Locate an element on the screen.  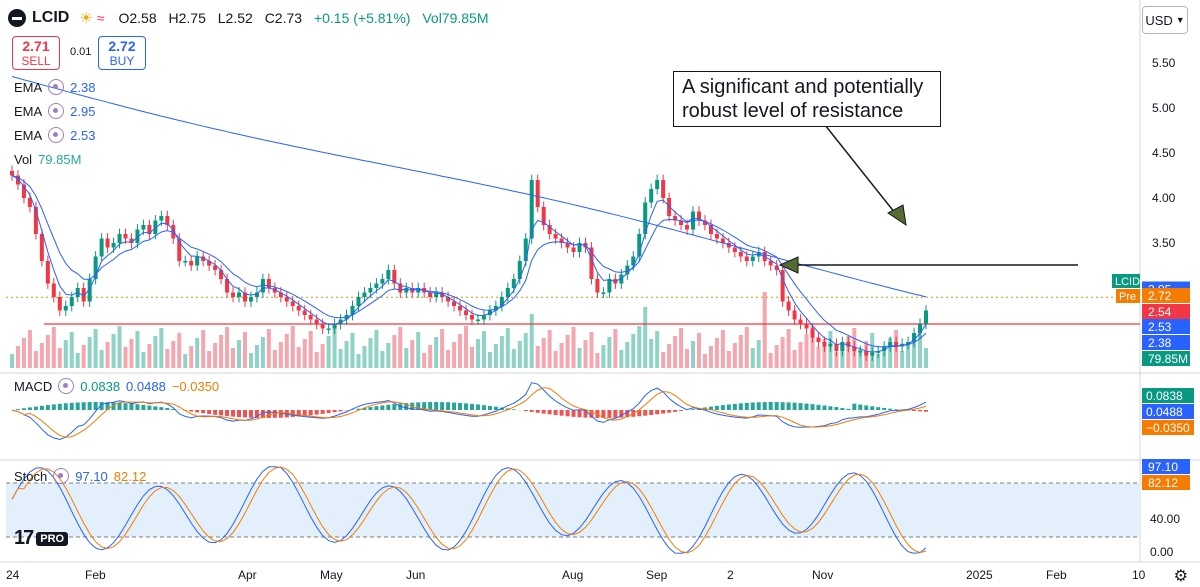
tradingview-logo: 17 PRO is located at coordinates (41, 538).